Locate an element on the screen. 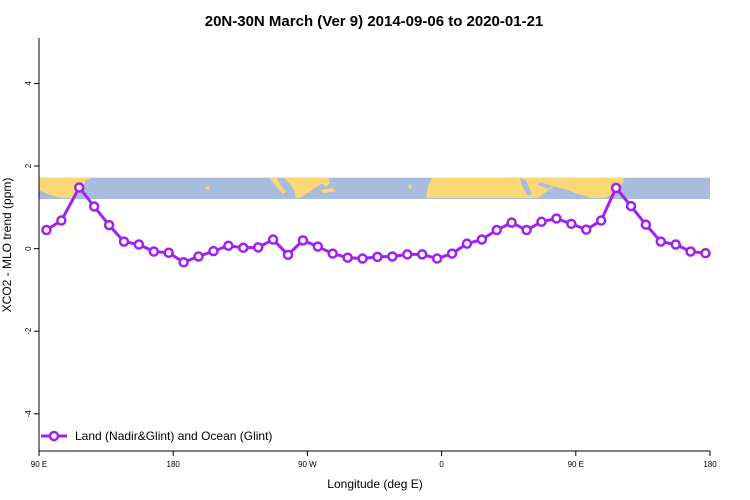  legend-label: Land (Nadir&Glint) and Ocean (Glint) is located at coordinates (173, 436).